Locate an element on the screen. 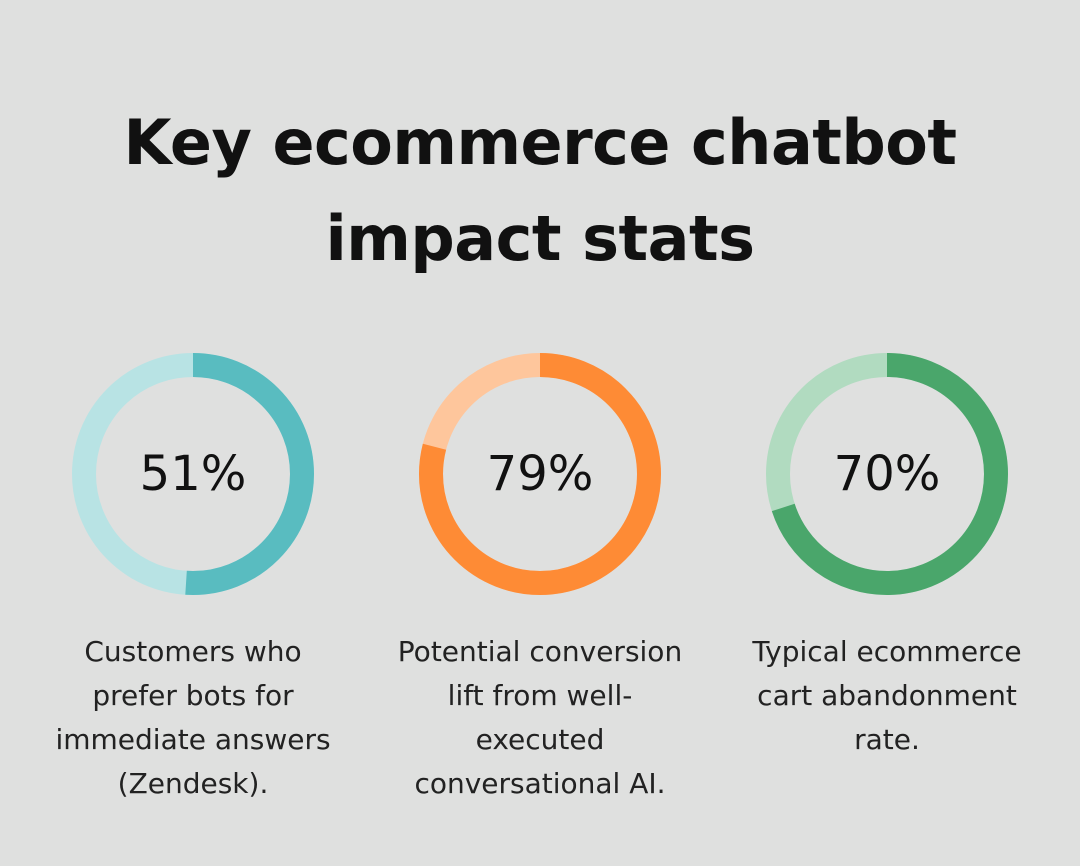 The width and height of the screenshot is (1080, 866). donut-value-label: 79% is located at coordinates (540, 474).